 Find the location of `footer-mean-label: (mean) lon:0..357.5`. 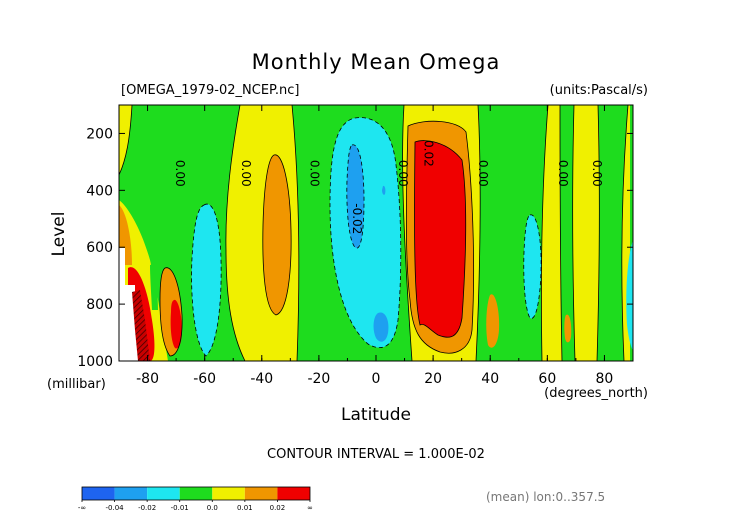

footer-mean-label: (mean) lon:0..357.5 is located at coordinates (545, 497).